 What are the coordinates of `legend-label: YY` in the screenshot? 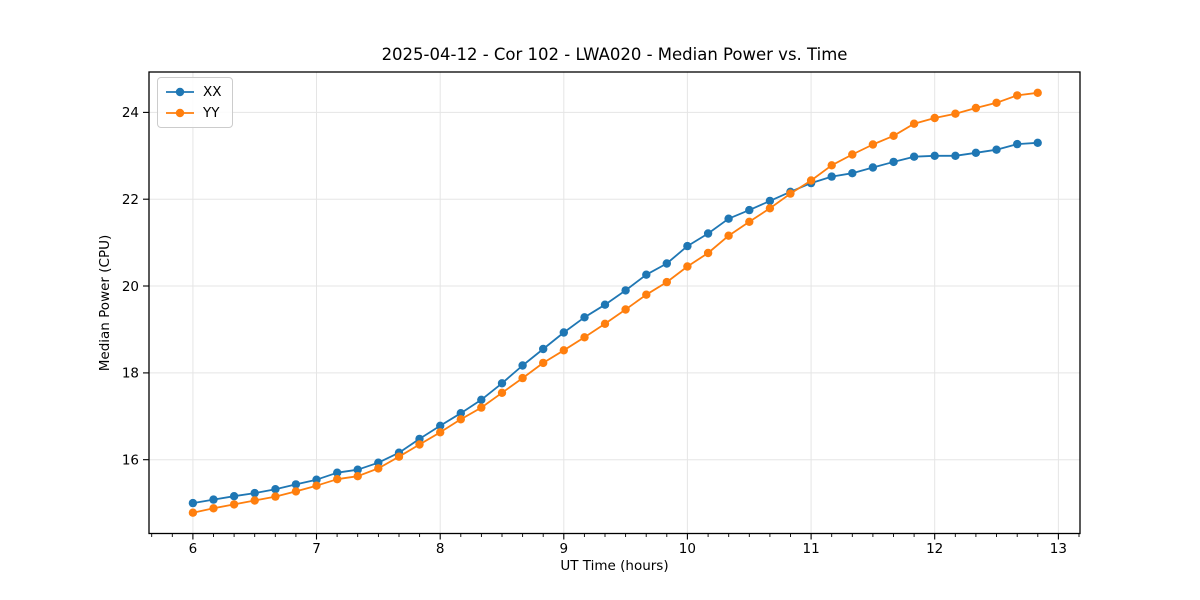 It's located at (211, 113).